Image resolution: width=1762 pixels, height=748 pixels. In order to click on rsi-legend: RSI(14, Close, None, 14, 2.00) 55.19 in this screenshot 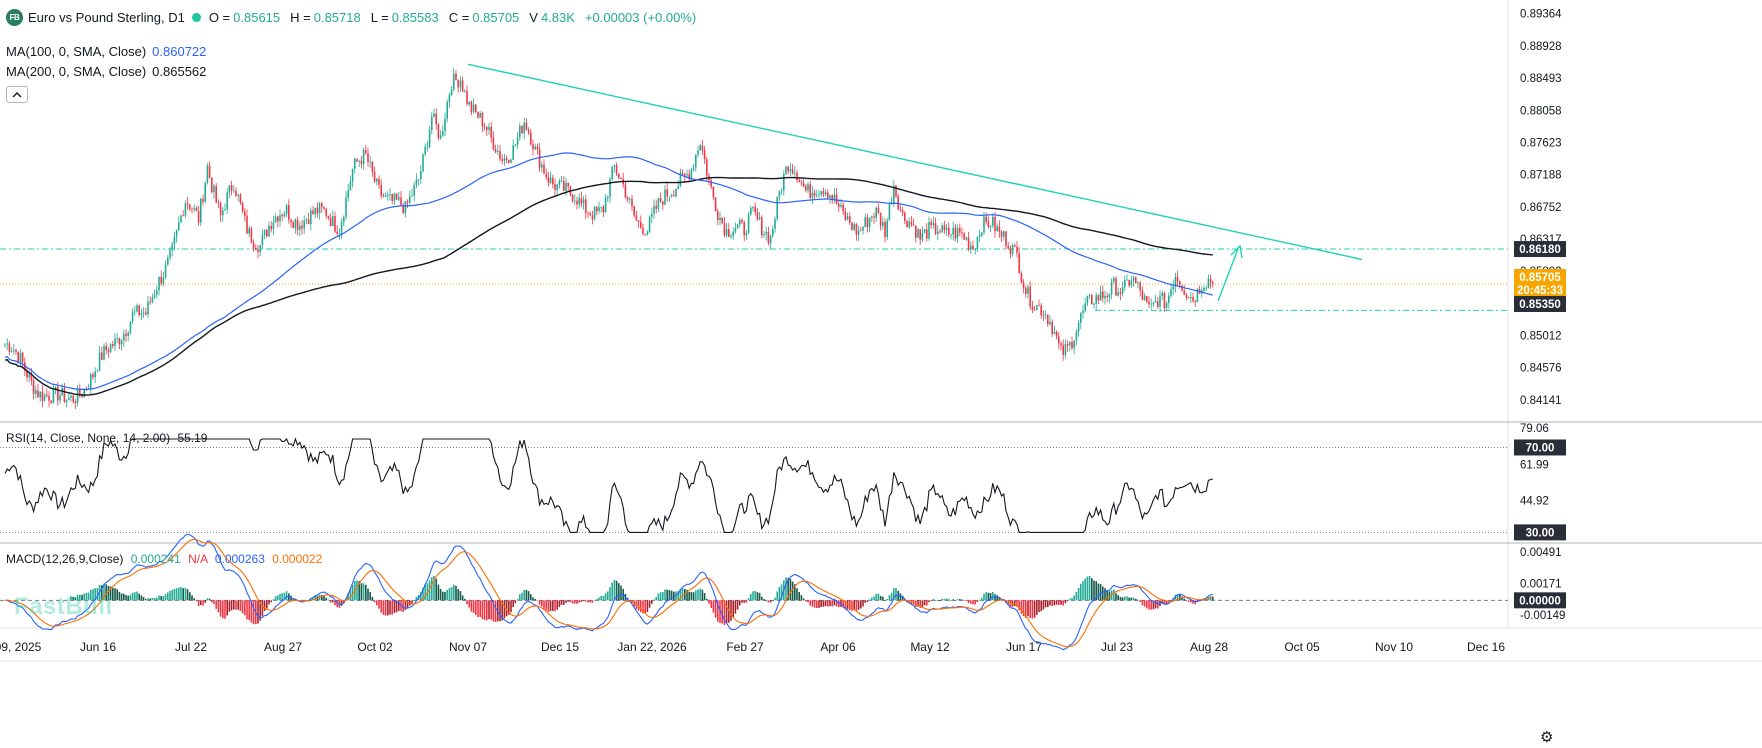, I will do `click(106, 438)`.